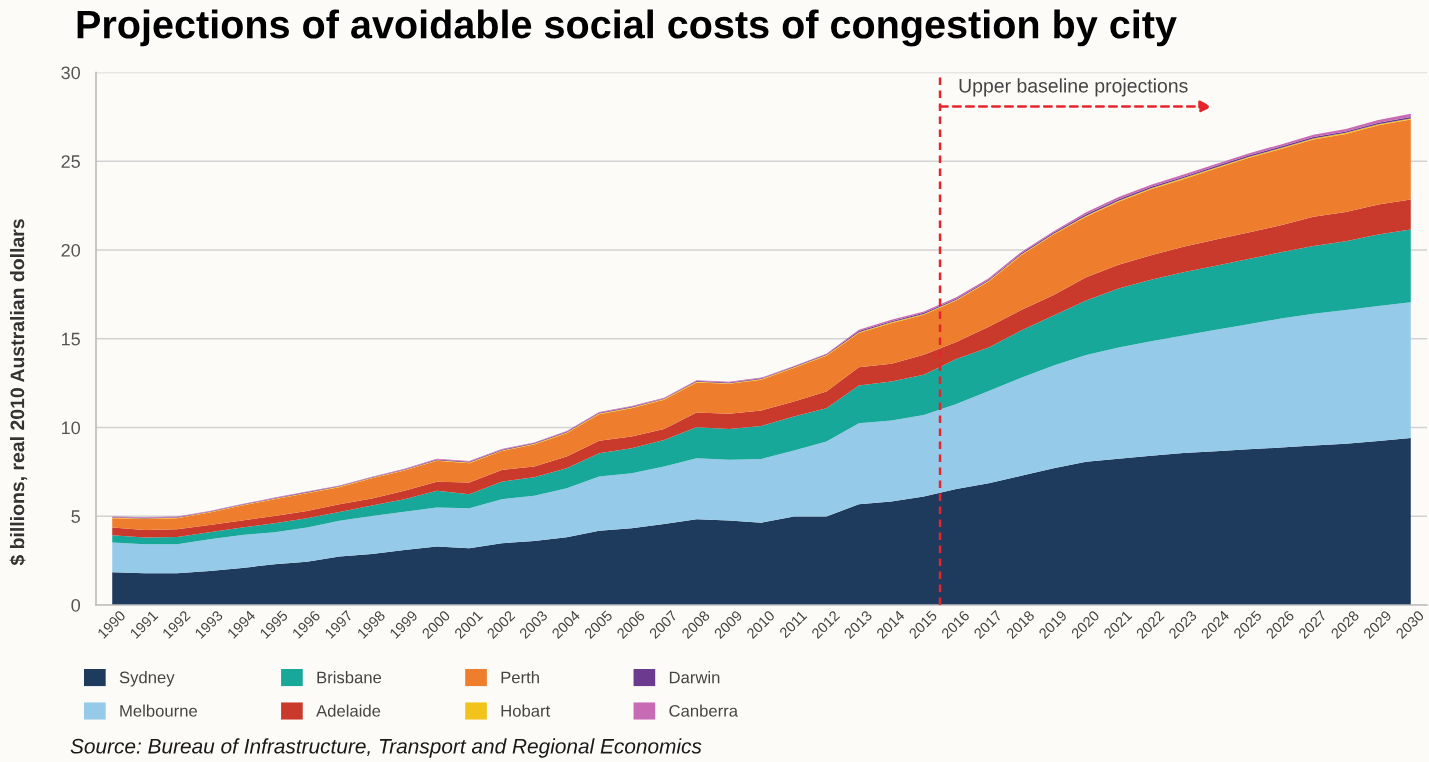  I want to click on y-tick-label: 5, so click(75, 516).